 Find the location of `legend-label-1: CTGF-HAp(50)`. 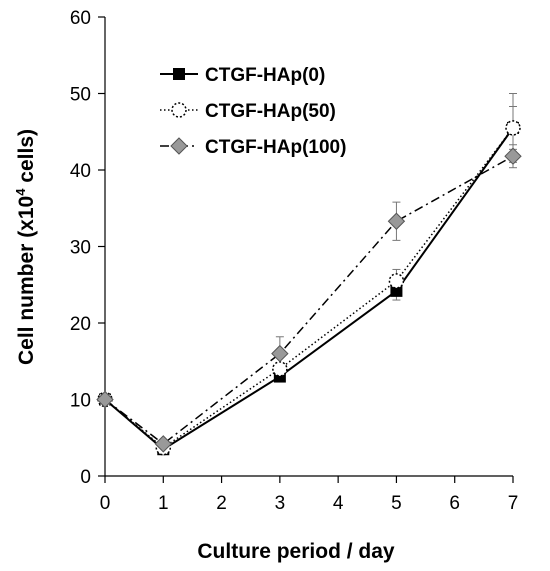

legend-label-1: CTGF-HAp(50) is located at coordinates (270, 111).